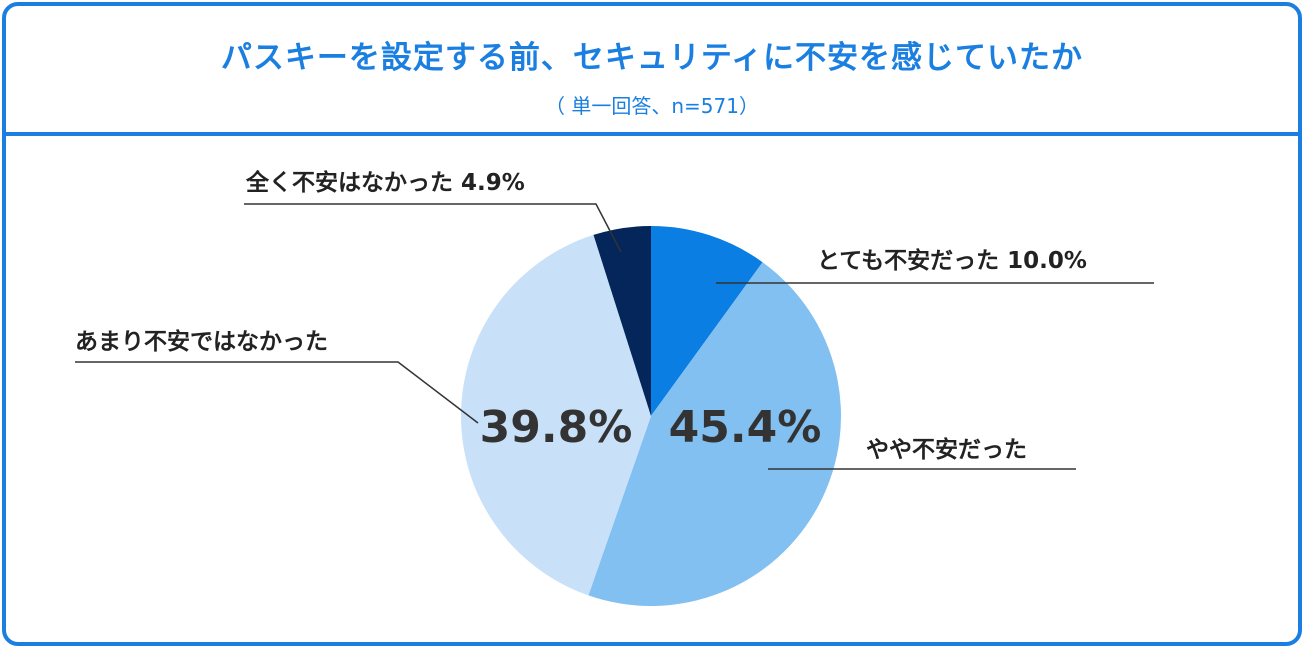 This screenshot has height=646, width=1302. Describe the element at coordinates (652, 58) in the screenshot. I see `chart-title: パスキーを設定する前、セキュリティに不安を感じていたか` at that location.